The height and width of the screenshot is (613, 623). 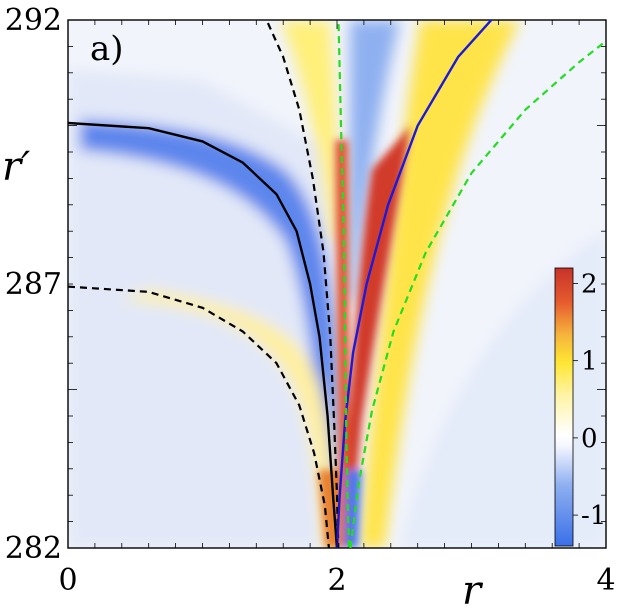 What do you see at coordinates (589, 400) in the screenshot?
I see `colorbar-ticks: 2 1 0 -1` at bounding box center [589, 400].